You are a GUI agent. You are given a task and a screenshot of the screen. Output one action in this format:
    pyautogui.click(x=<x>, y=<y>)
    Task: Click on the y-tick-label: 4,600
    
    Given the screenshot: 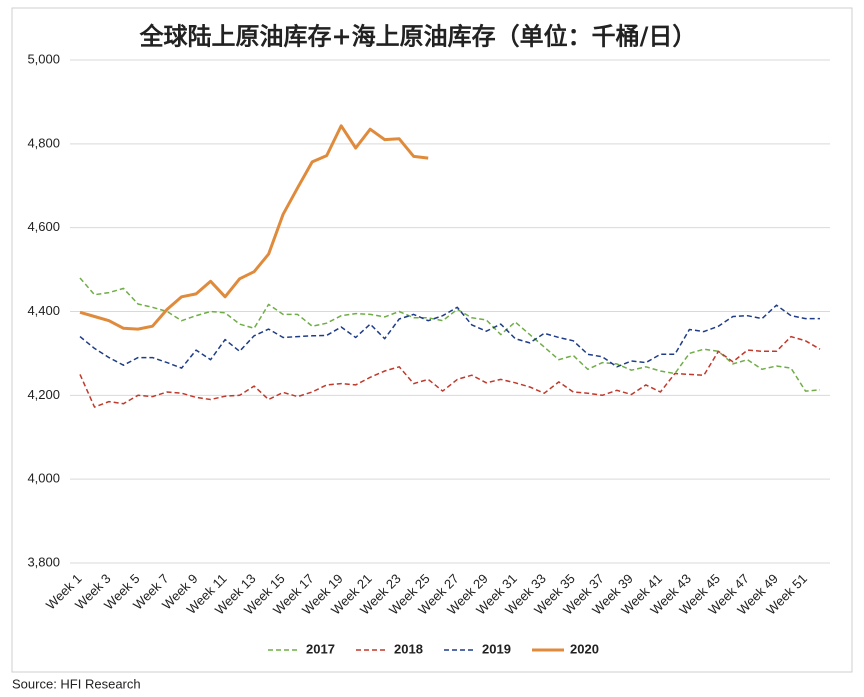 What is the action you would take?
    pyautogui.click(x=43, y=226)
    